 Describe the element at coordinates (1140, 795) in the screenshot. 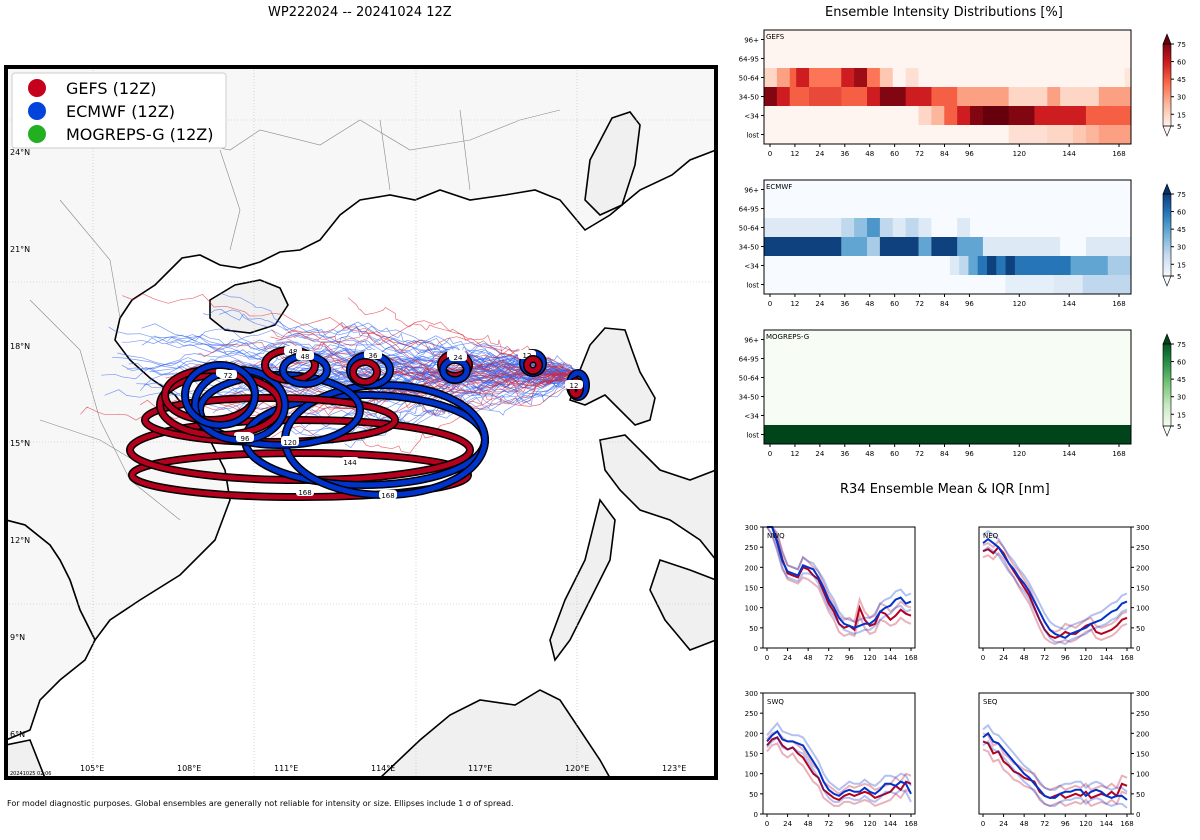

I see `r34-y-tick: 50` at that location.